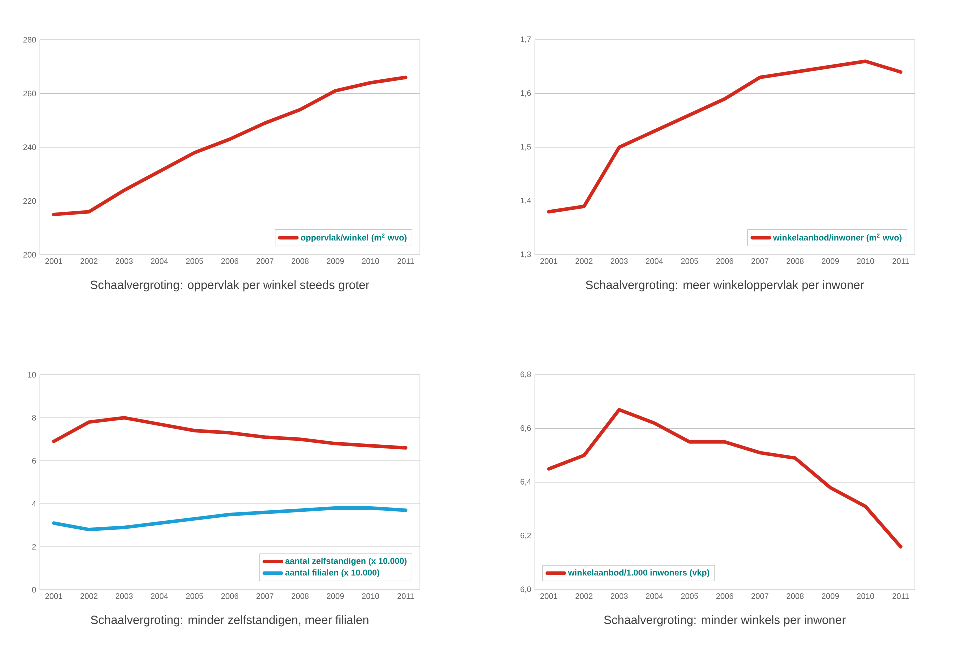  Describe the element at coordinates (639, 574) in the screenshot. I see `legend-label: winkelaanbod/1.000 inwoners (vkp)` at that location.